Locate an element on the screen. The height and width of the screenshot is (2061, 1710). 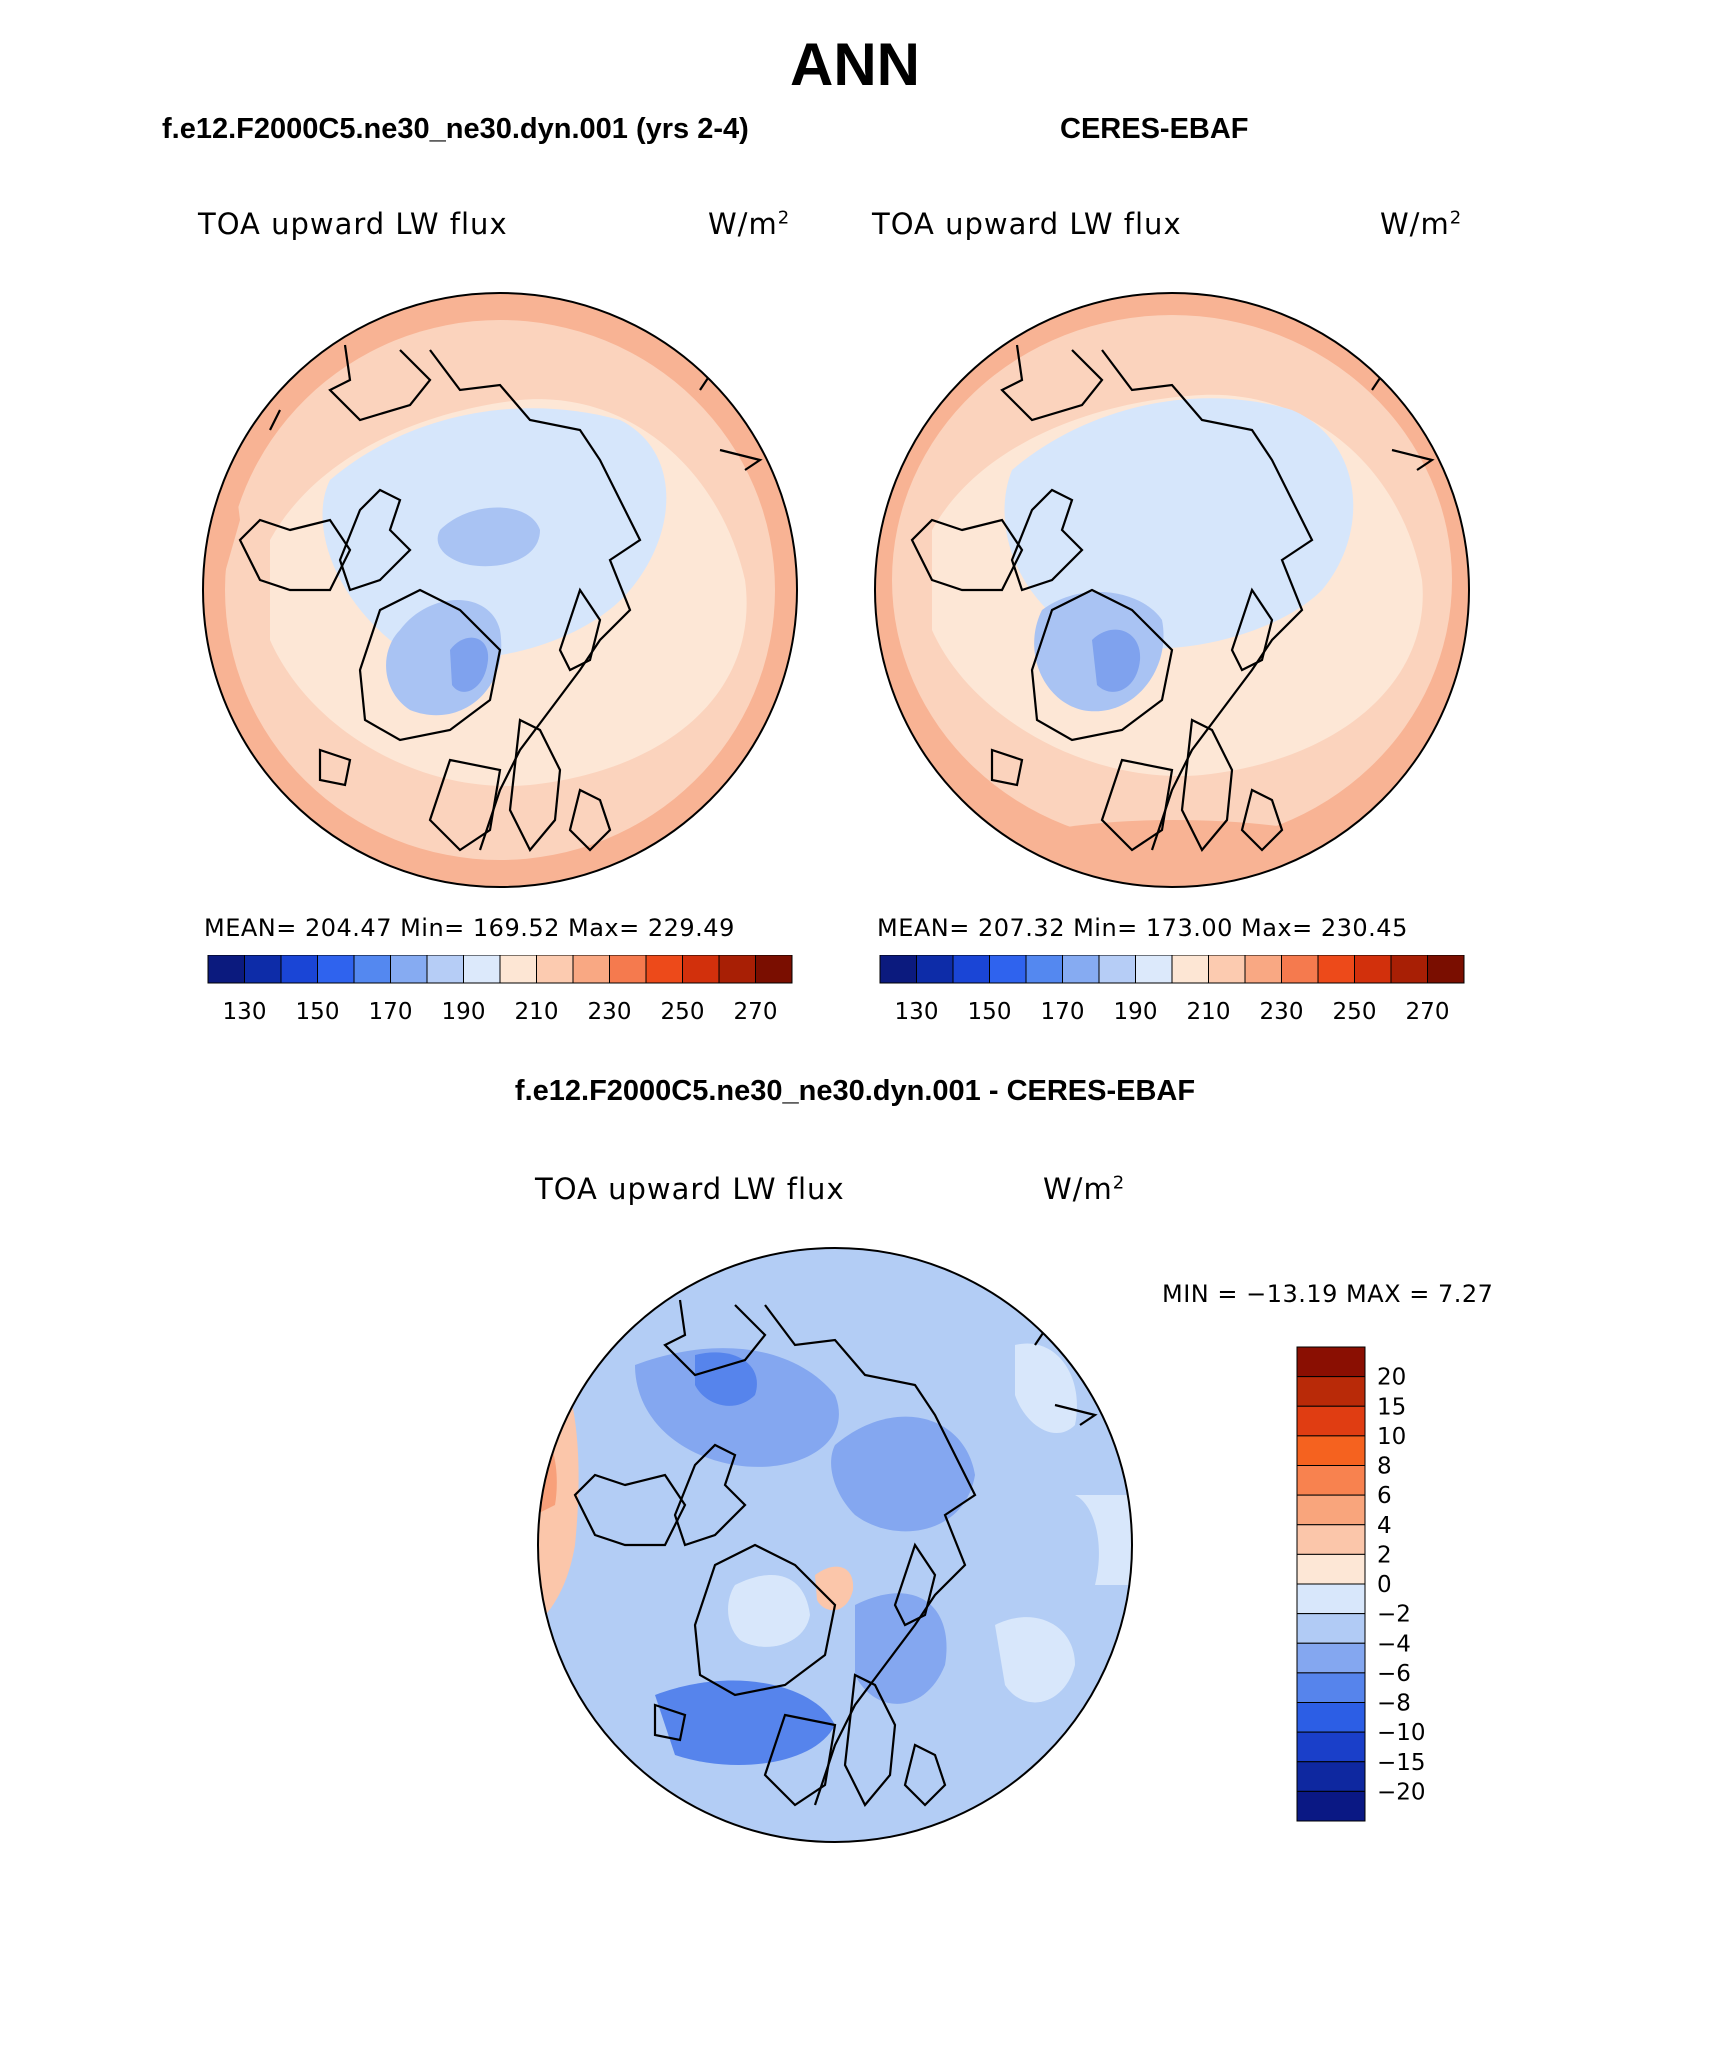
colorbar-tick-label: −4 is located at coordinates (1394, 1644).